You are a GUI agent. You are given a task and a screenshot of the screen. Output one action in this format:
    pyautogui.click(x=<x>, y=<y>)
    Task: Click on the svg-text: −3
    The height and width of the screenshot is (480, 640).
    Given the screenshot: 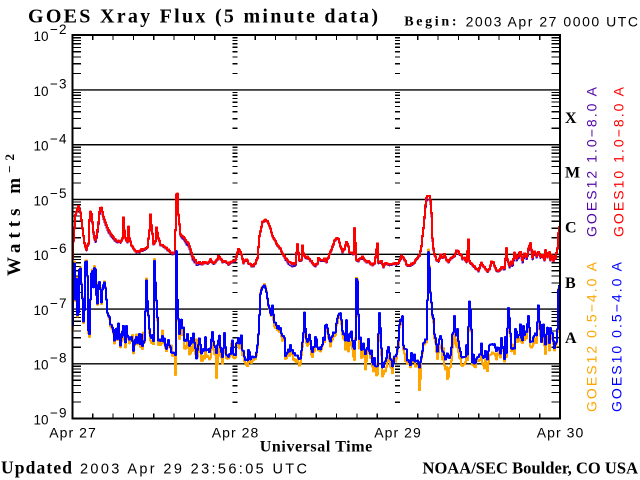 What is the action you would take?
    pyautogui.click(x=58, y=84)
    